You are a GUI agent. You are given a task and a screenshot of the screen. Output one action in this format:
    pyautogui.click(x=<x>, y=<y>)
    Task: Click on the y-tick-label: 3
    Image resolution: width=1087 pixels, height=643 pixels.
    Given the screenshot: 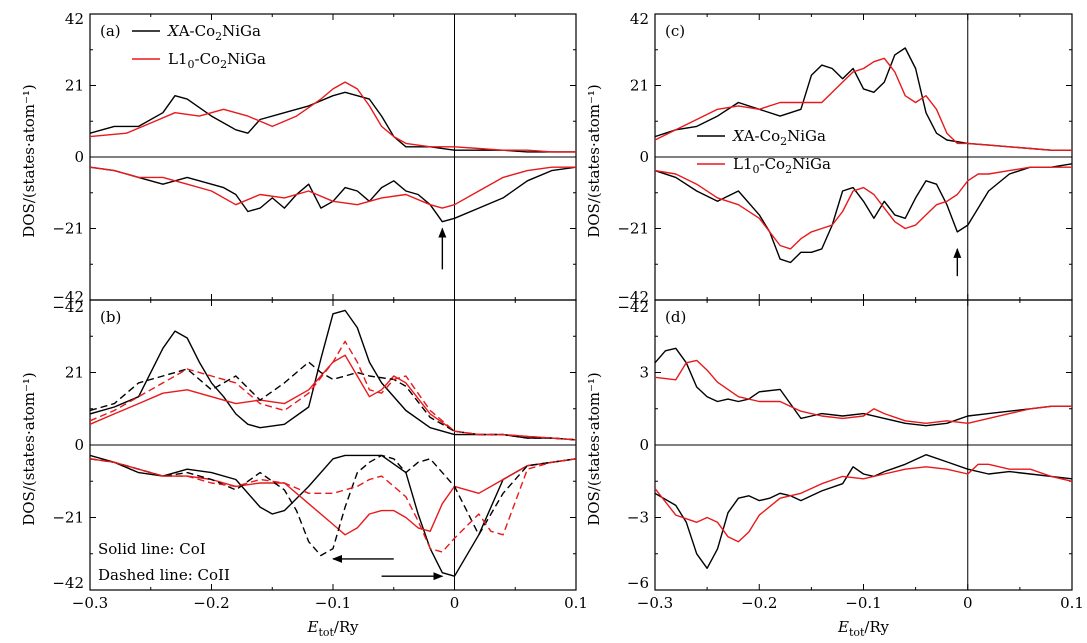 What is the action you would take?
    pyautogui.click(x=644, y=373)
    